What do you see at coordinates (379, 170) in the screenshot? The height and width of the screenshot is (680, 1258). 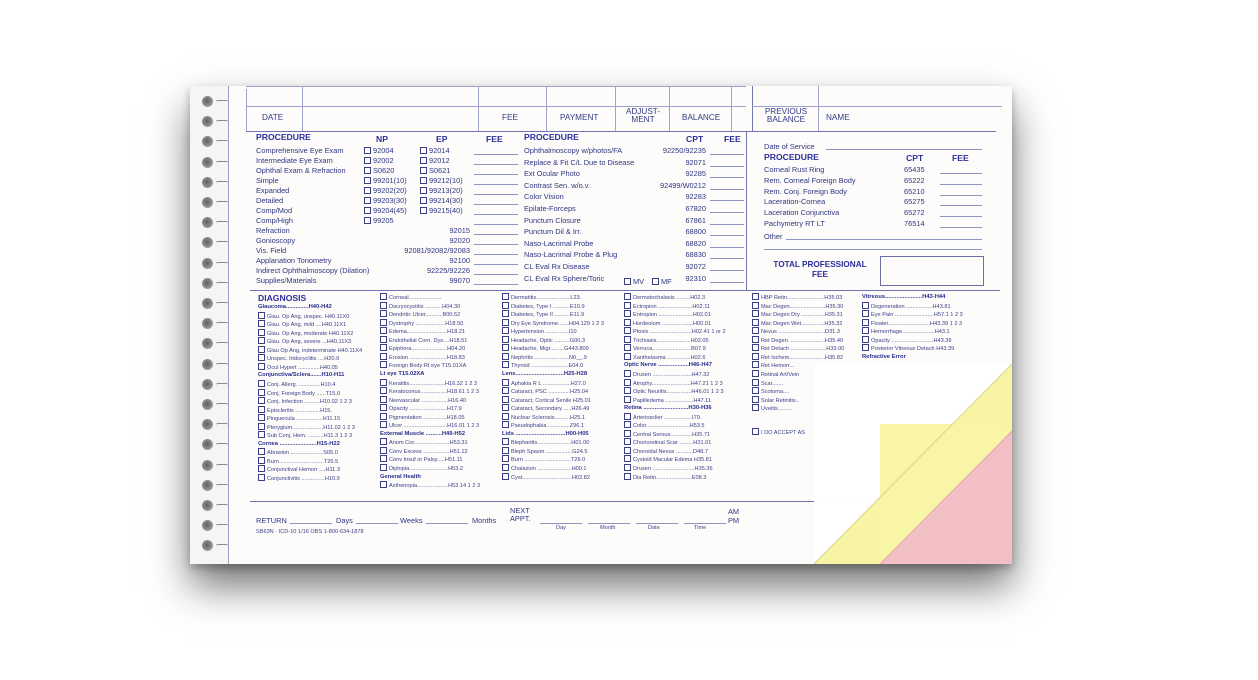 I see `np-code: S0620` at bounding box center [379, 170].